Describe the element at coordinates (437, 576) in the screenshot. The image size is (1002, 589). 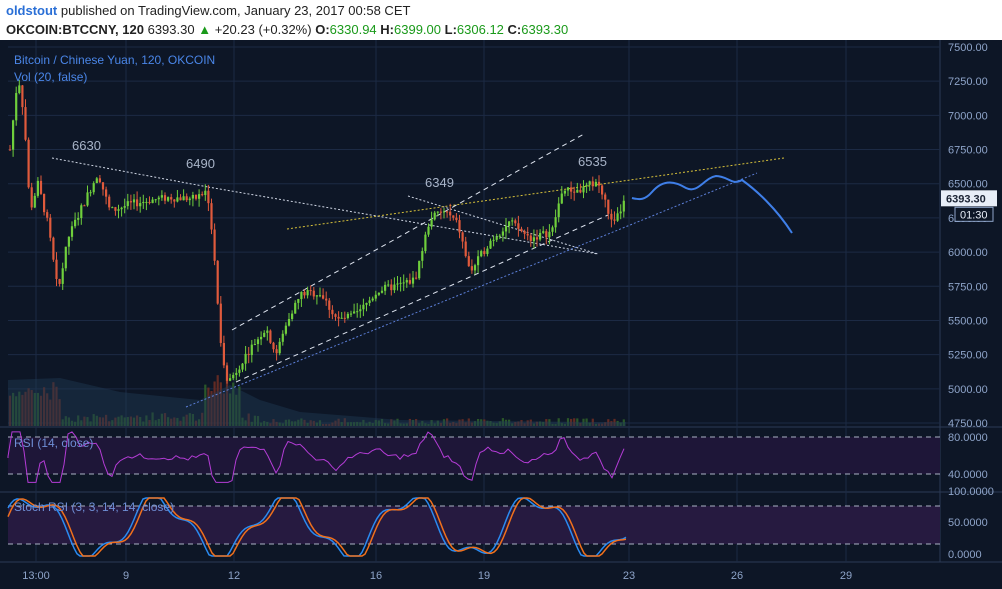
I see `time-axis: 13:00 9 12 16 19 23 26 29` at that location.